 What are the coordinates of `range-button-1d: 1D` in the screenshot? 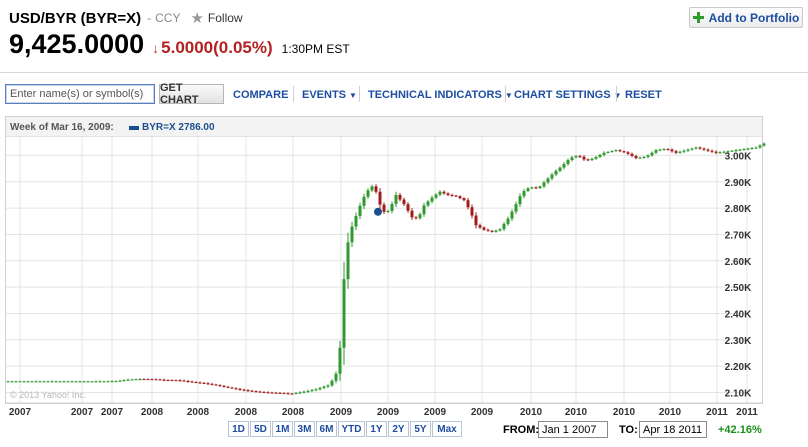 It's located at (238, 429).